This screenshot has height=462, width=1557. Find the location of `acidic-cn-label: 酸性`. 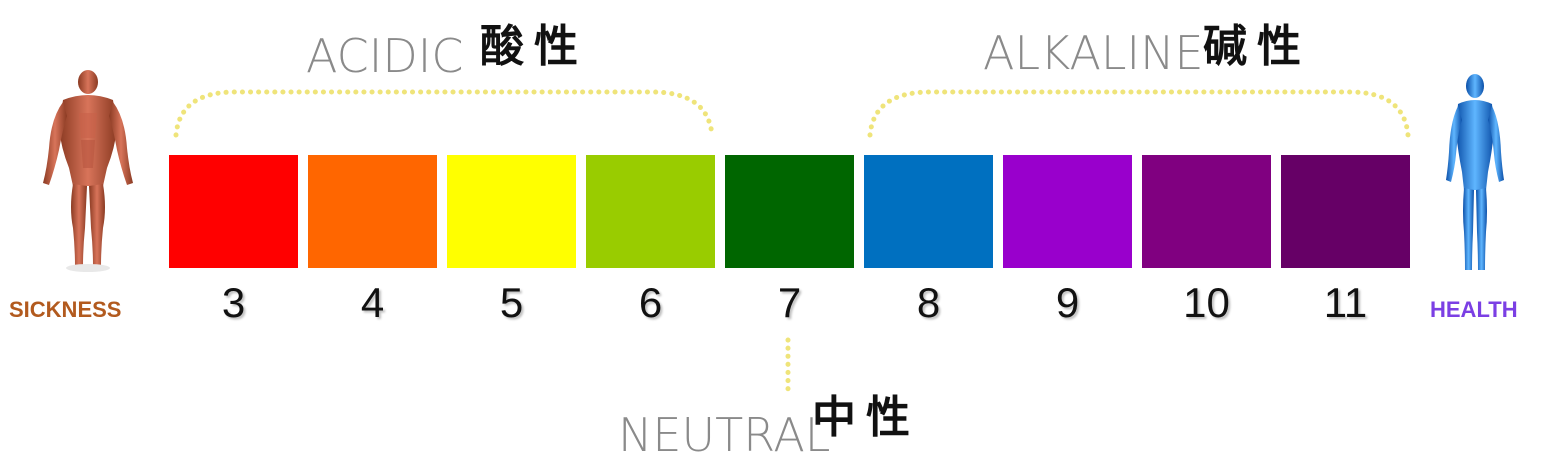

acidic-cn-label: 酸性 is located at coordinates (534, 46).